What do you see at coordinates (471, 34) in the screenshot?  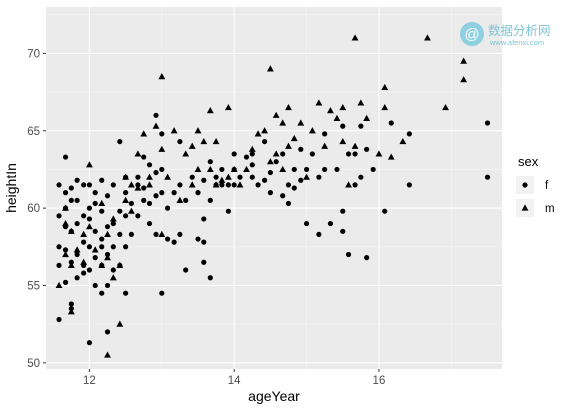 I see `watermark-at-glyph: @` at bounding box center [471, 34].